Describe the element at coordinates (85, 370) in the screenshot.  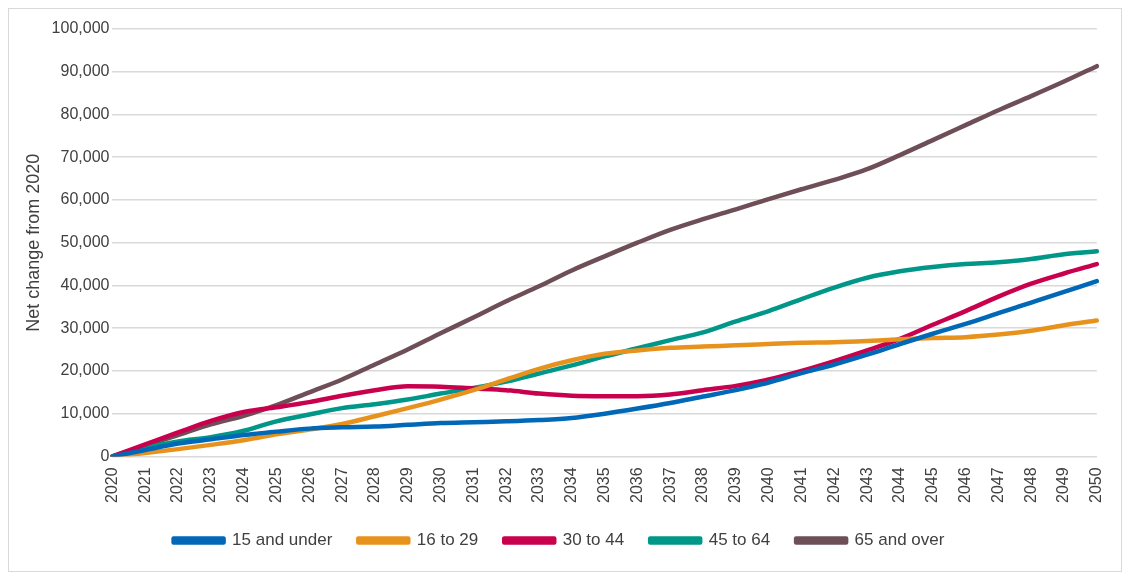
I see `y-tick-label: 20,000` at that location.